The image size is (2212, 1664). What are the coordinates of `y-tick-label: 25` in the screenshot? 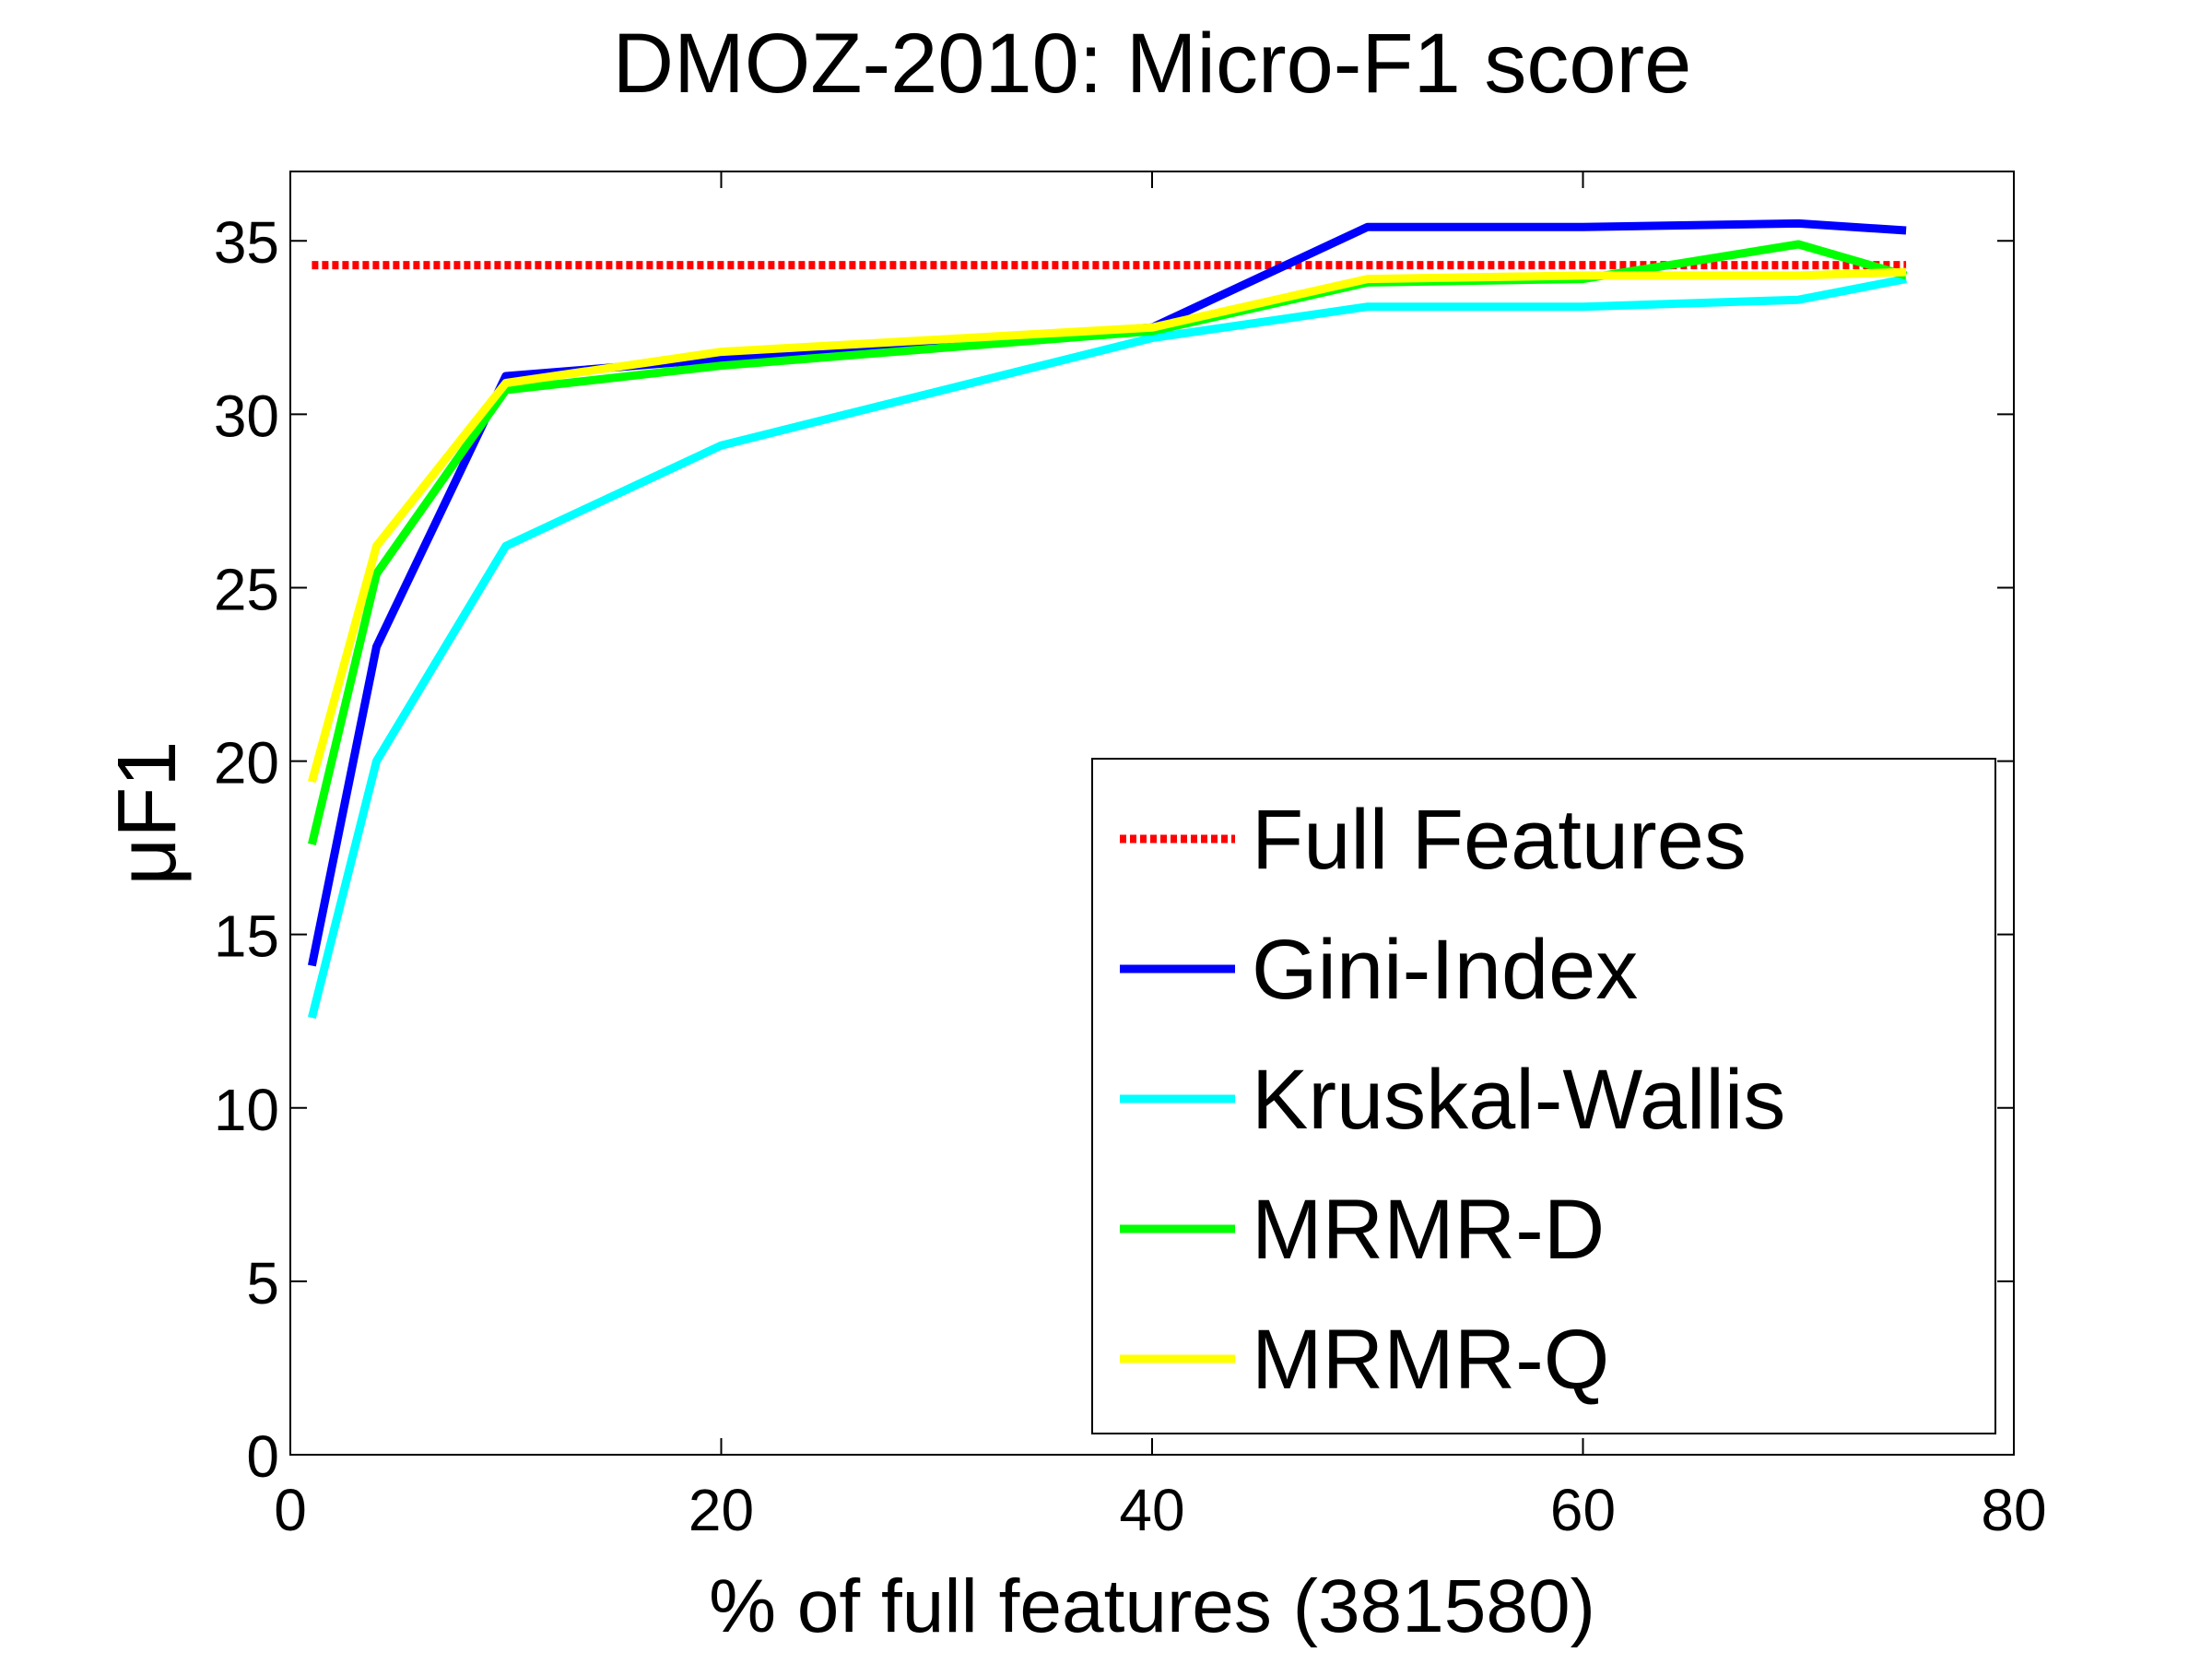 It's located at (246, 589).